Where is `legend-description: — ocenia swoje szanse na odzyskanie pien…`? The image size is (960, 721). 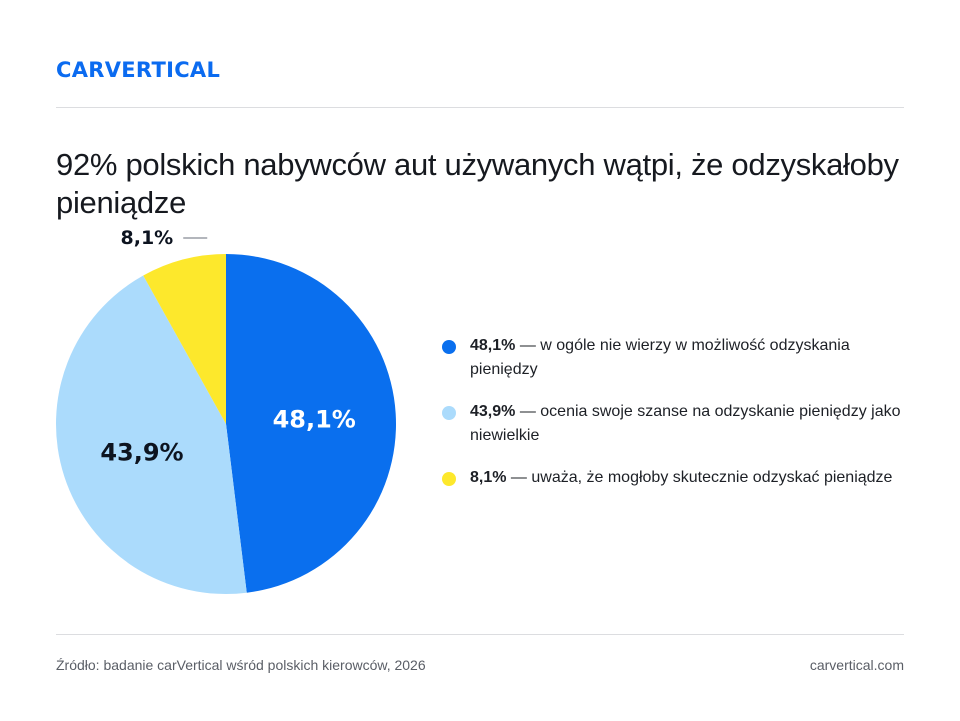
legend-description: — ocenia swoje szanse na odzyskanie pien… is located at coordinates (685, 423).